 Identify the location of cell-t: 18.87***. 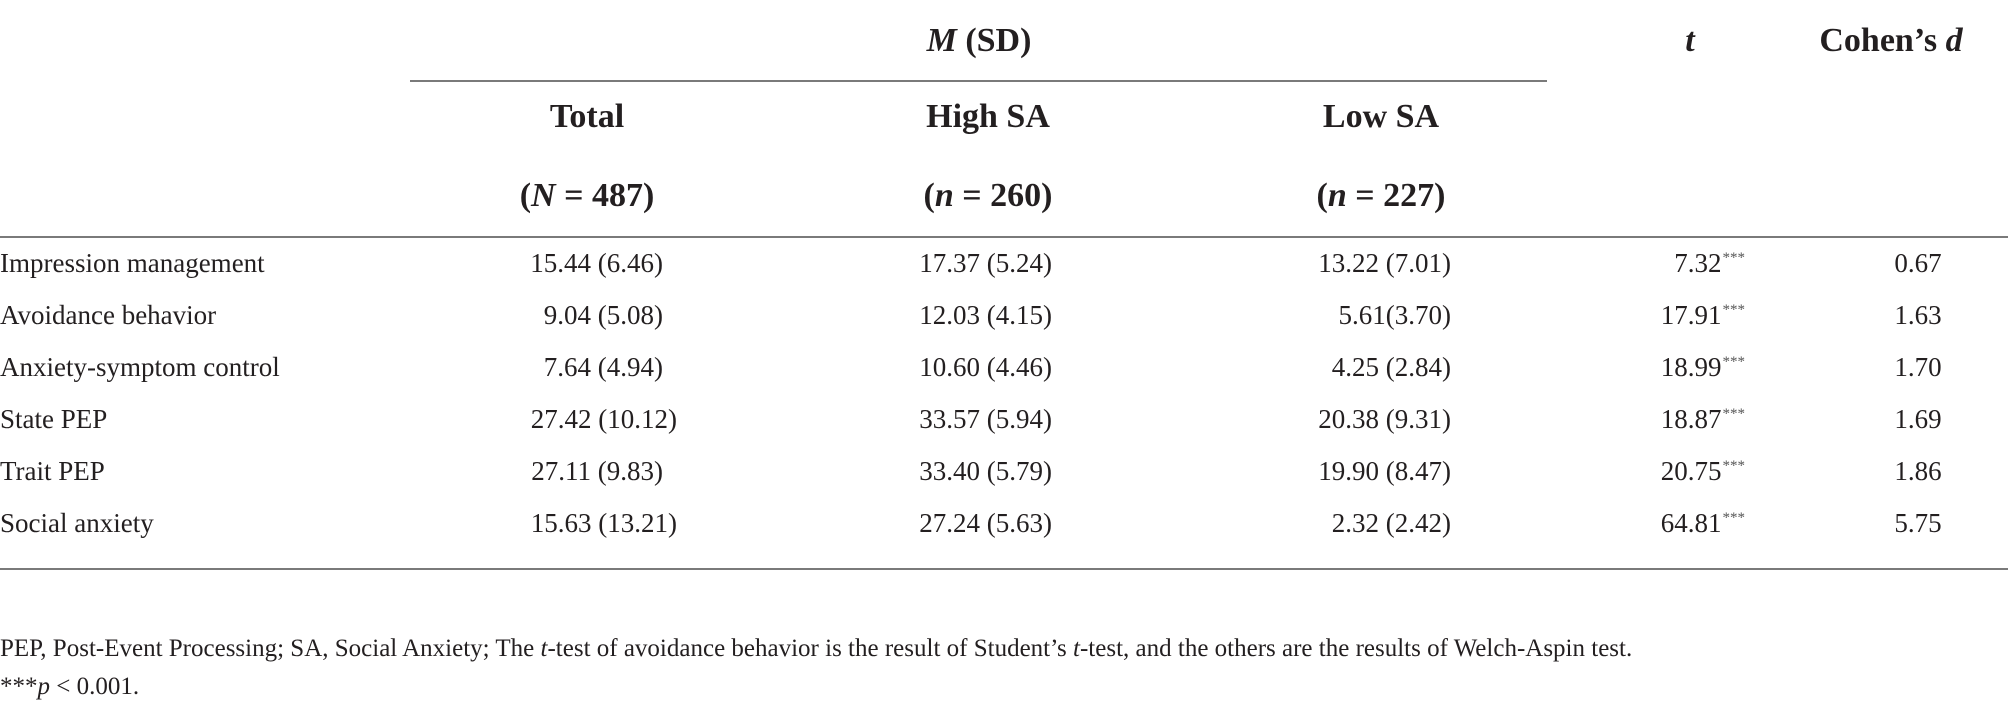
(1703, 419).